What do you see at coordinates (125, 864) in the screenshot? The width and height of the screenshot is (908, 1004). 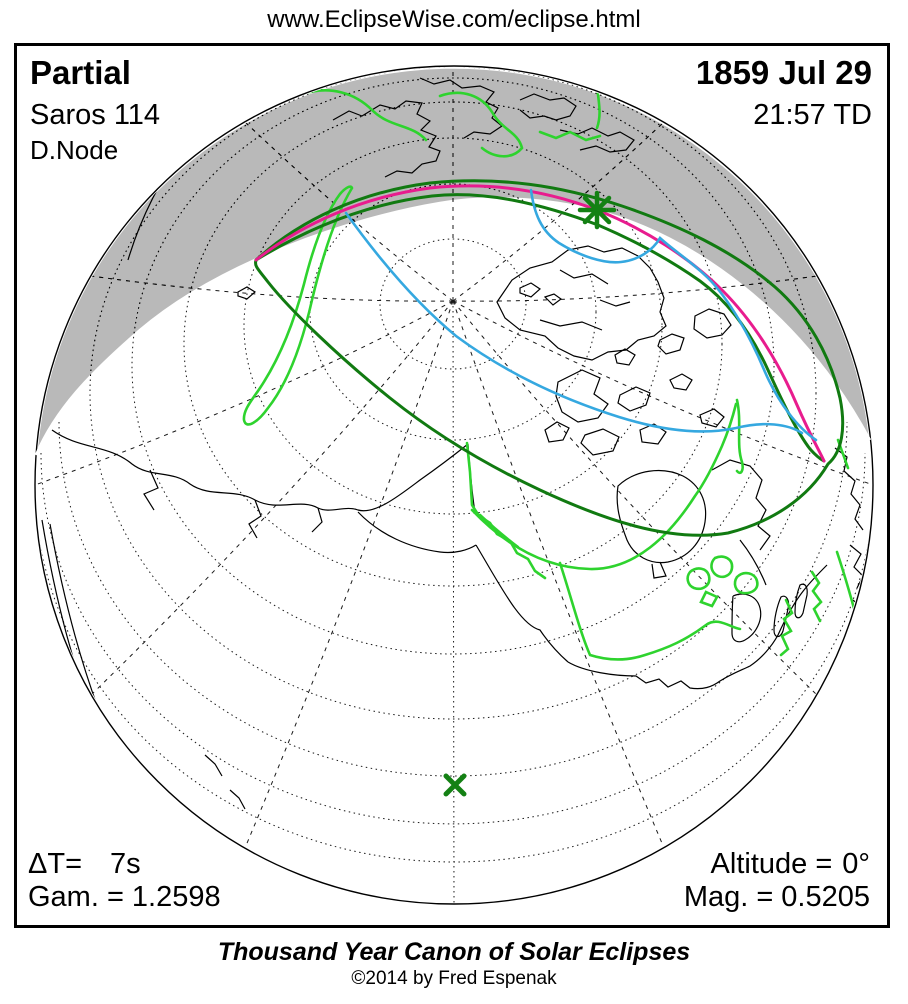 I see `delta-t-value: 7s` at bounding box center [125, 864].